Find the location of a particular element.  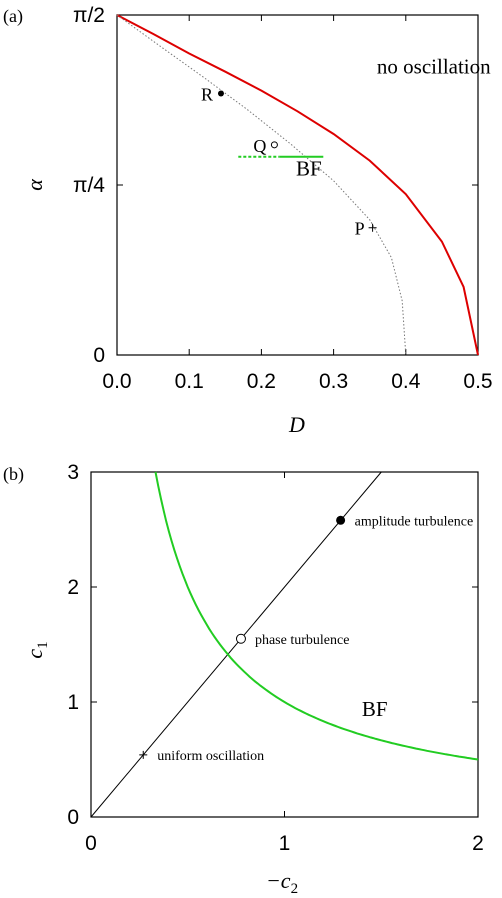

x-tick-label: 0.0 is located at coordinates (116, 381).